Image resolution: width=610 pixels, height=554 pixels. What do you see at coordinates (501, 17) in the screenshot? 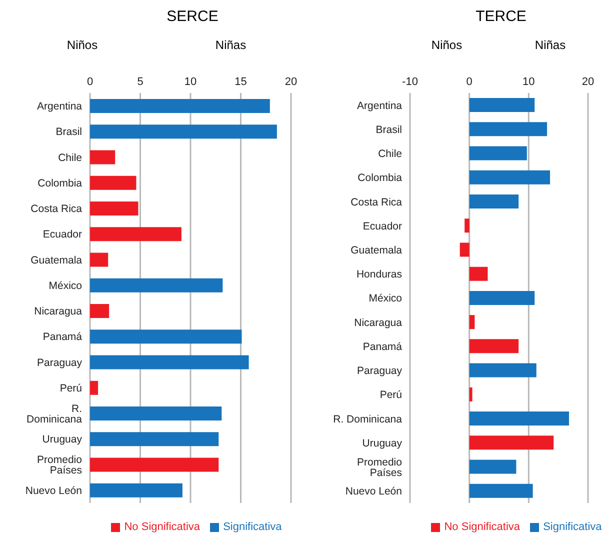
I see `chart-title: TERCE` at bounding box center [501, 17].